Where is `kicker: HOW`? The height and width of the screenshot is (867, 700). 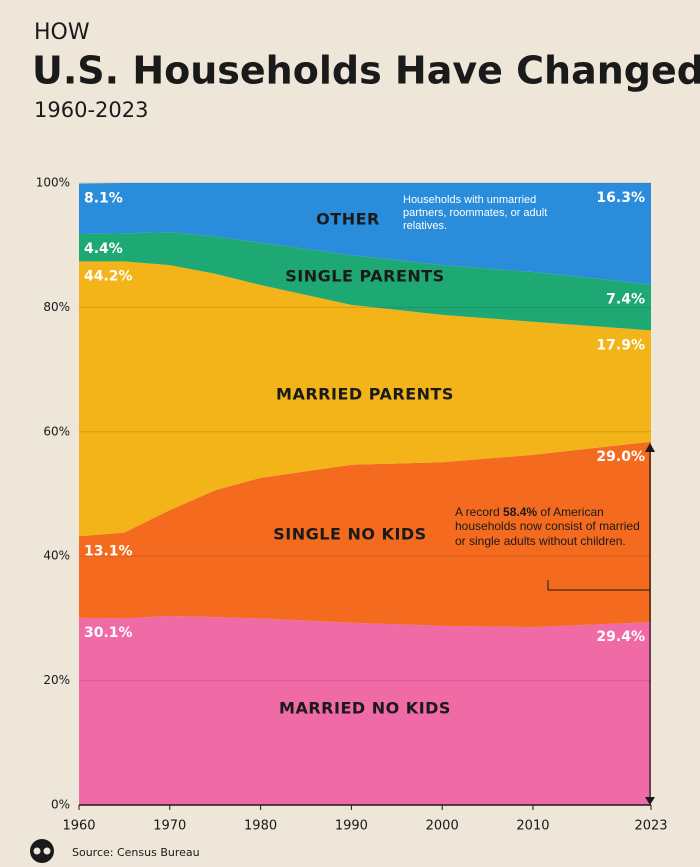
kicker: HOW is located at coordinates (62, 32).